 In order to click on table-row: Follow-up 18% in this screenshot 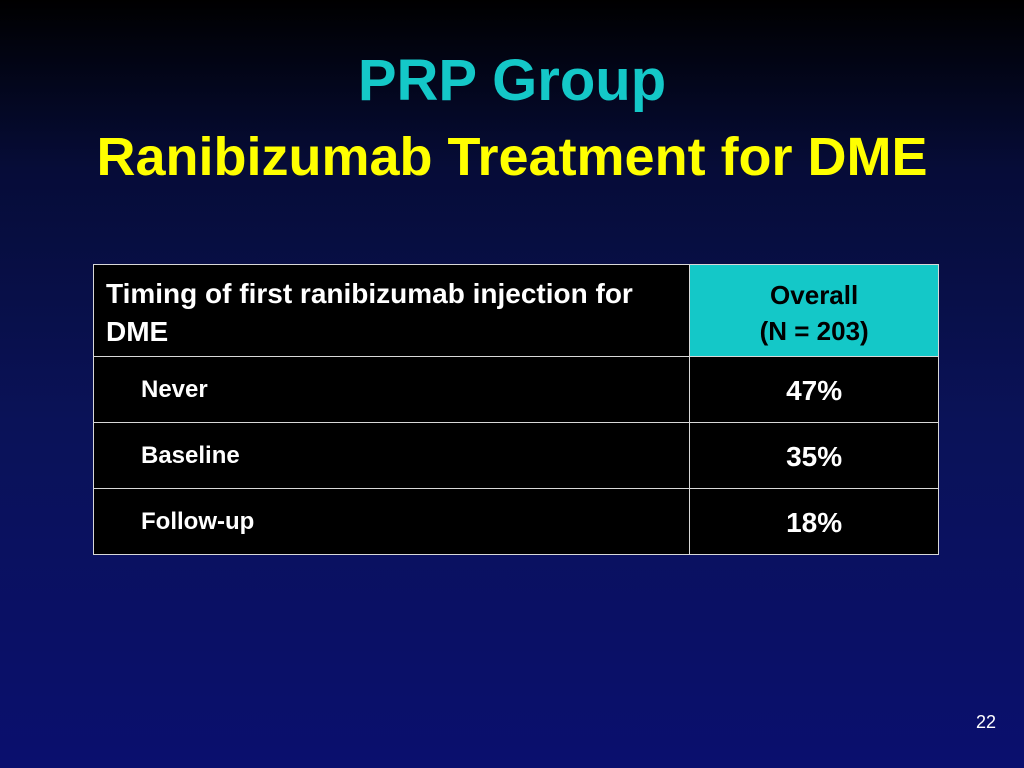, I will do `click(515, 521)`.